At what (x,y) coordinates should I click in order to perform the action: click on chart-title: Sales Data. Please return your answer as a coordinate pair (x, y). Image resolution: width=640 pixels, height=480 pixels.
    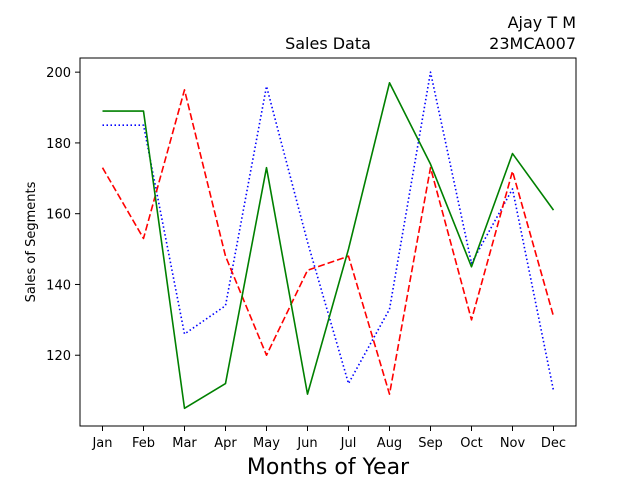
    Looking at the image, I should click on (328, 43).